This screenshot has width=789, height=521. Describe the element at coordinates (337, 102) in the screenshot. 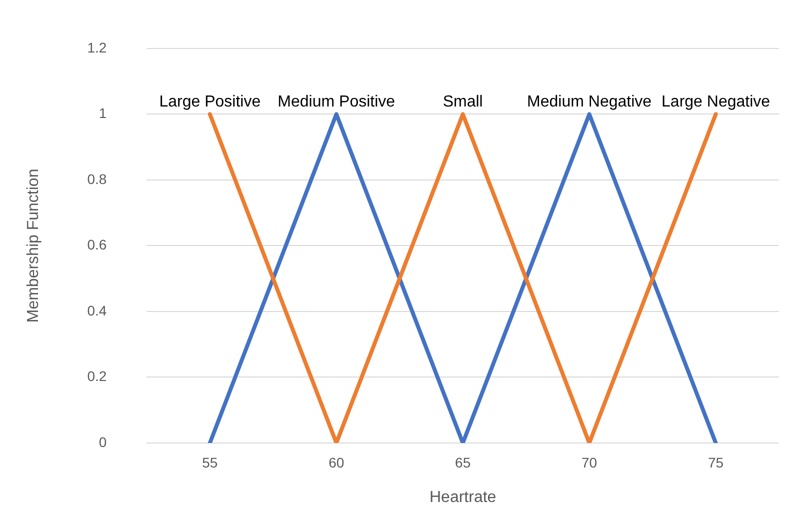

I see `annotation: Medium Positive` at that location.